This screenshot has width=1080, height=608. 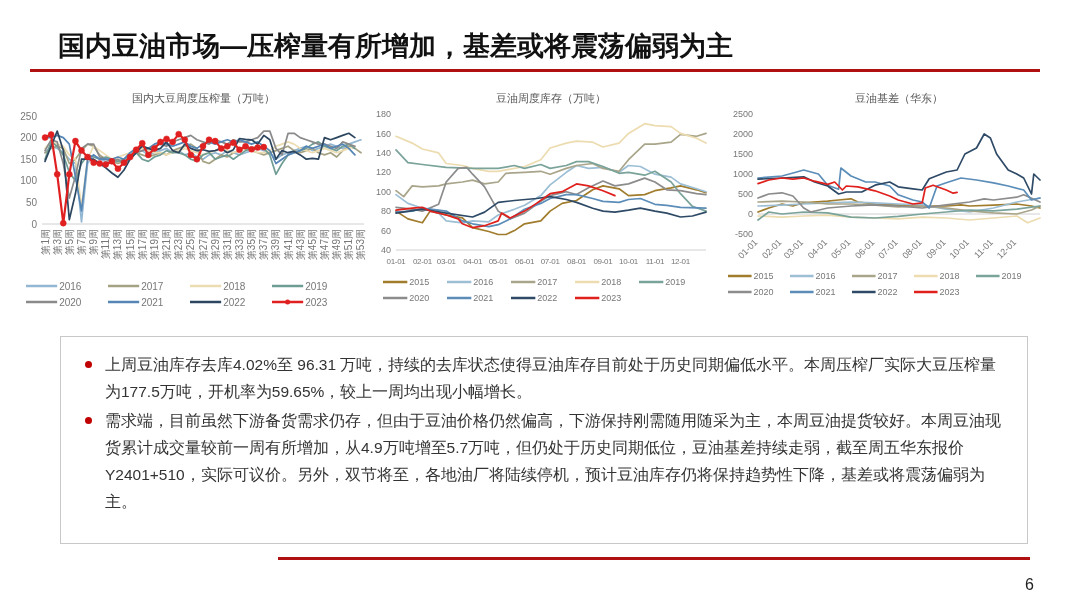 I want to click on x-tick-label: 第11周, so click(x=106, y=244).